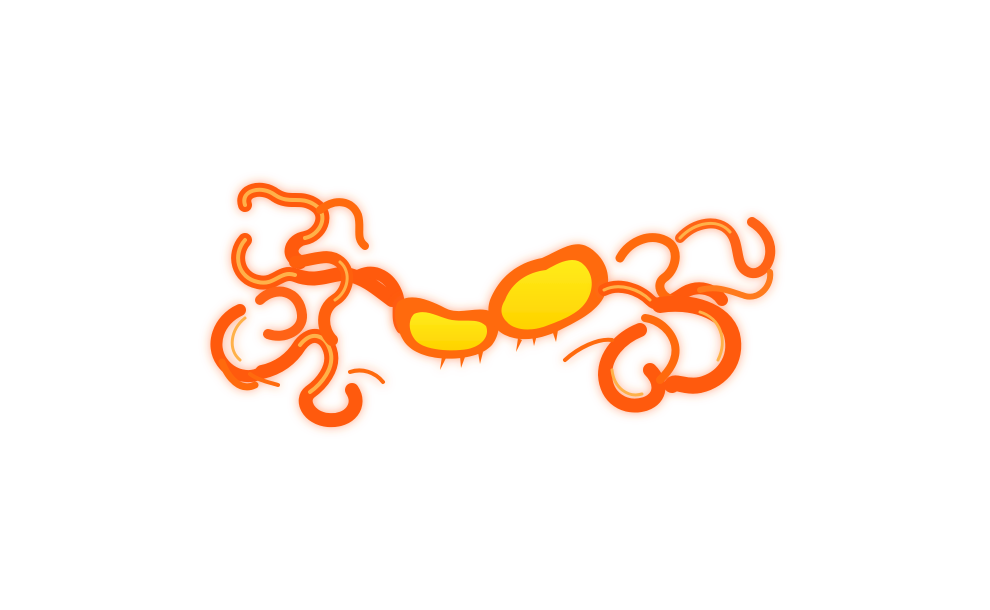  I want to click on left-tendril-cluster, so click(309, 305).